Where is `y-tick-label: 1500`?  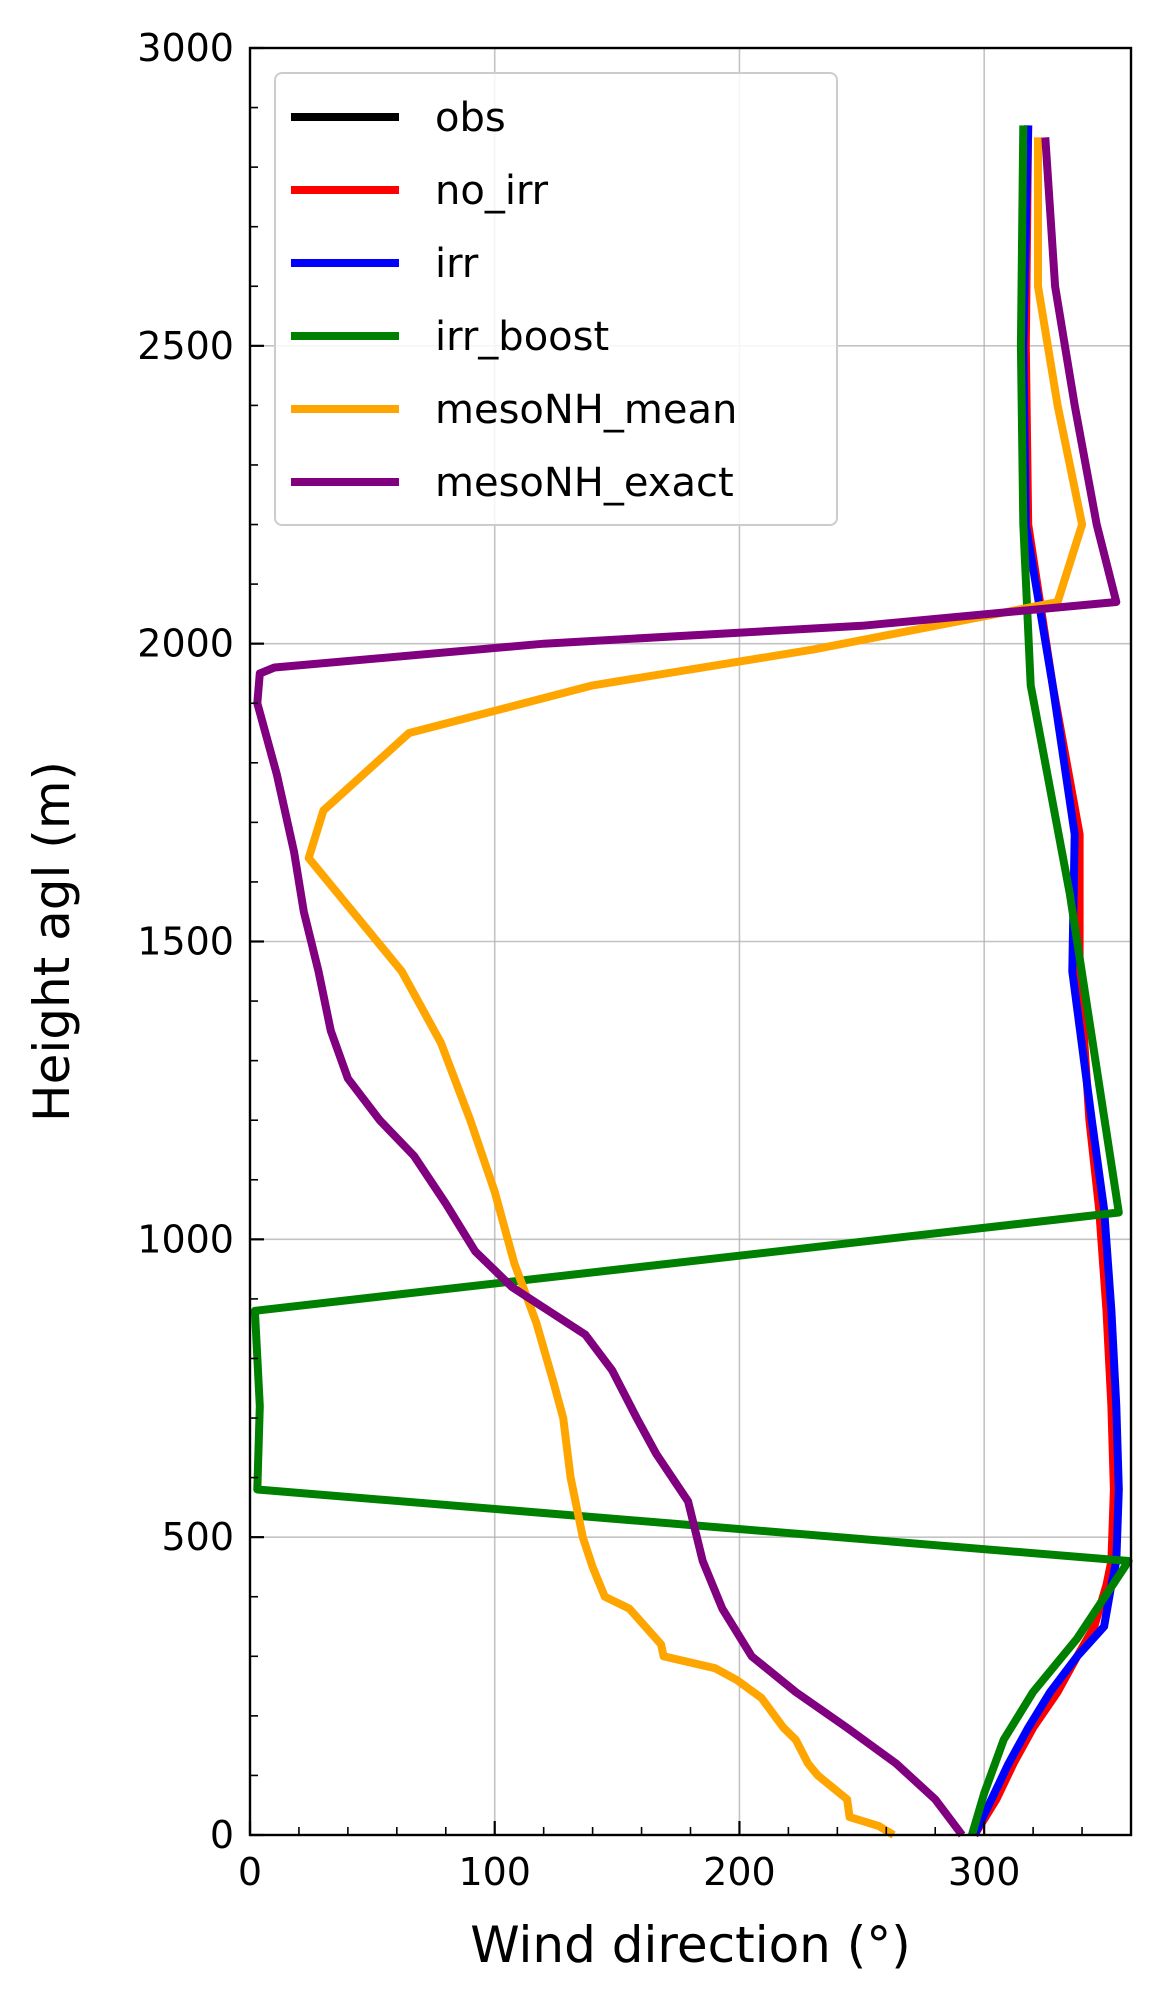 y-tick-label: 1500 is located at coordinates (185, 942).